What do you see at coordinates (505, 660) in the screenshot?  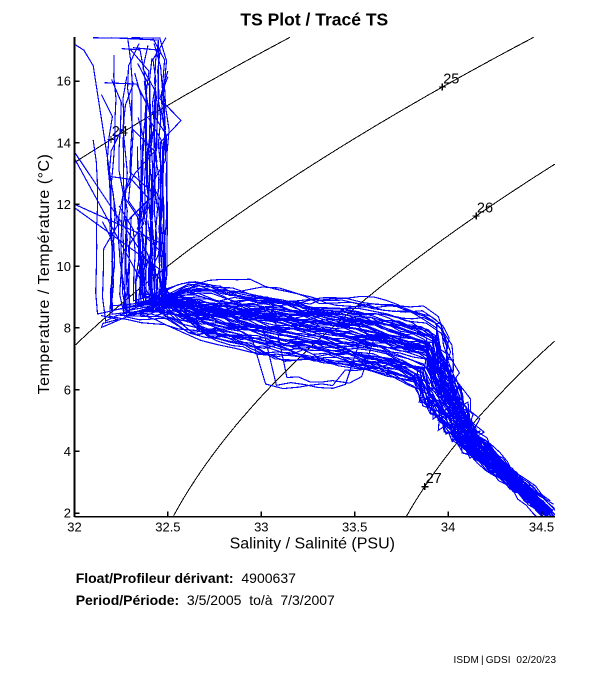 I see `svg-text: ISDM | GDSI 02/20/23` at bounding box center [505, 660].